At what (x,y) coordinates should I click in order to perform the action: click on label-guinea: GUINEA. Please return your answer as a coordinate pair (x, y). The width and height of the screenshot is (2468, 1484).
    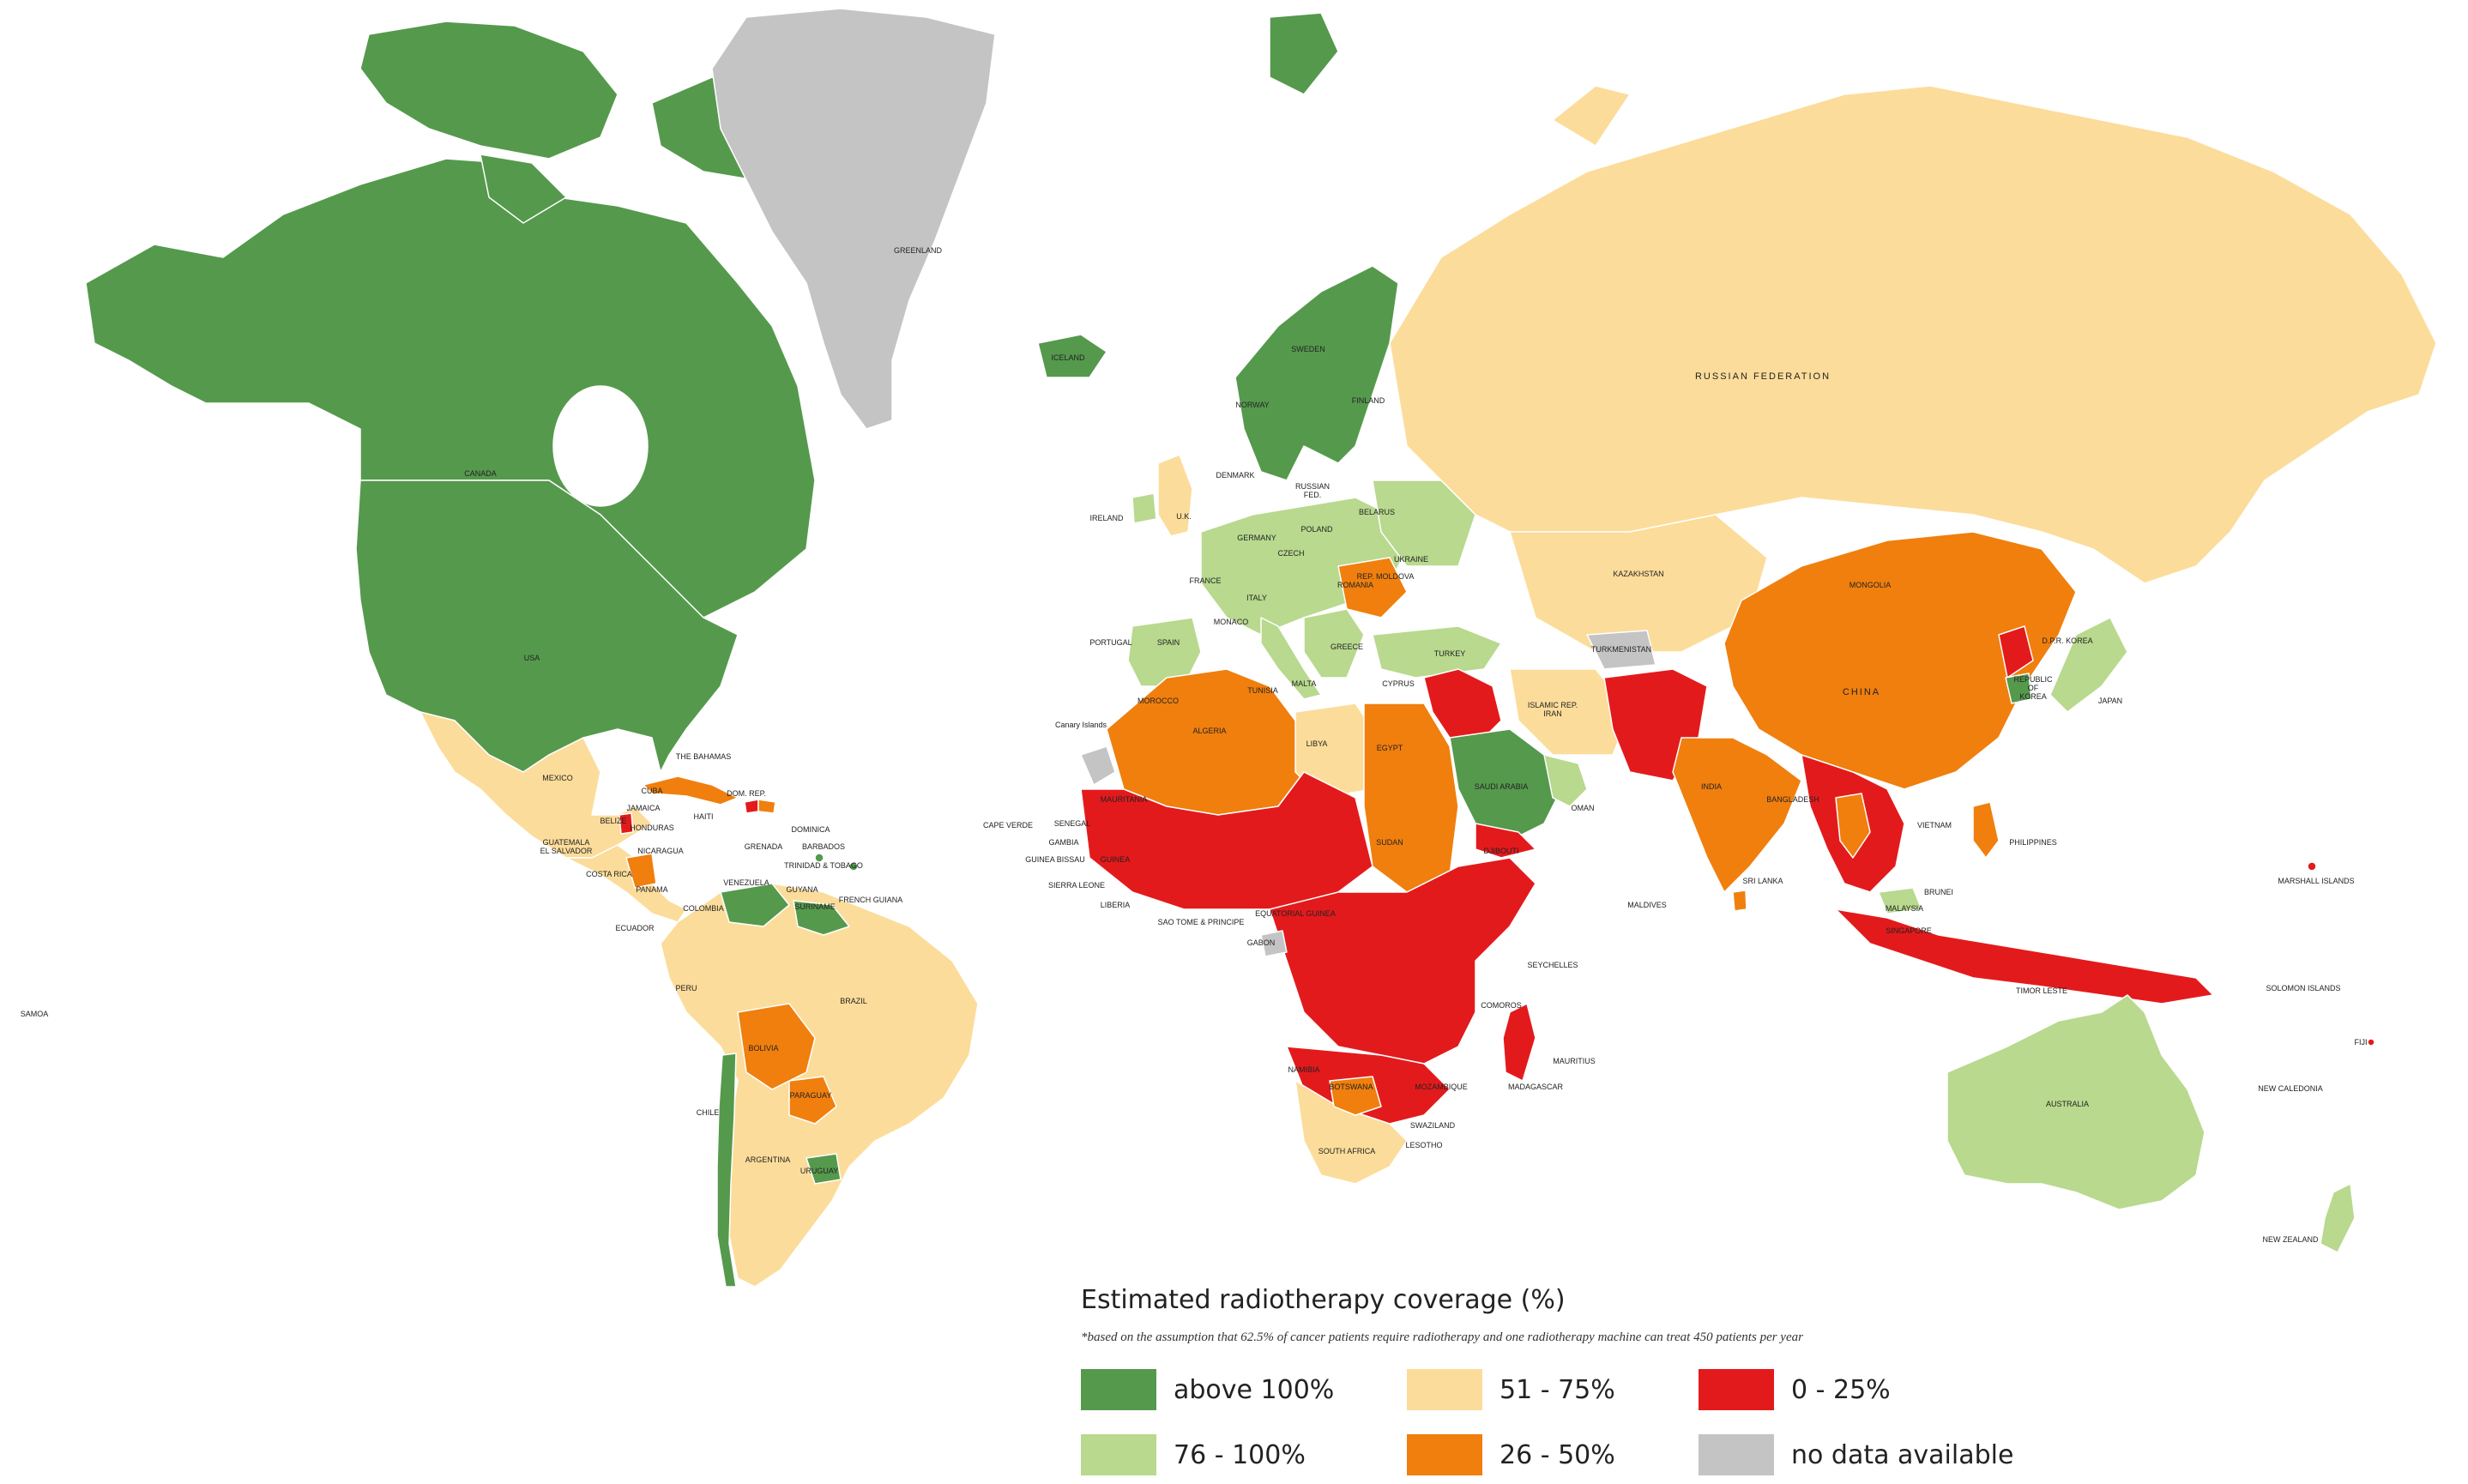
    Looking at the image, I should click on (1116, 859).